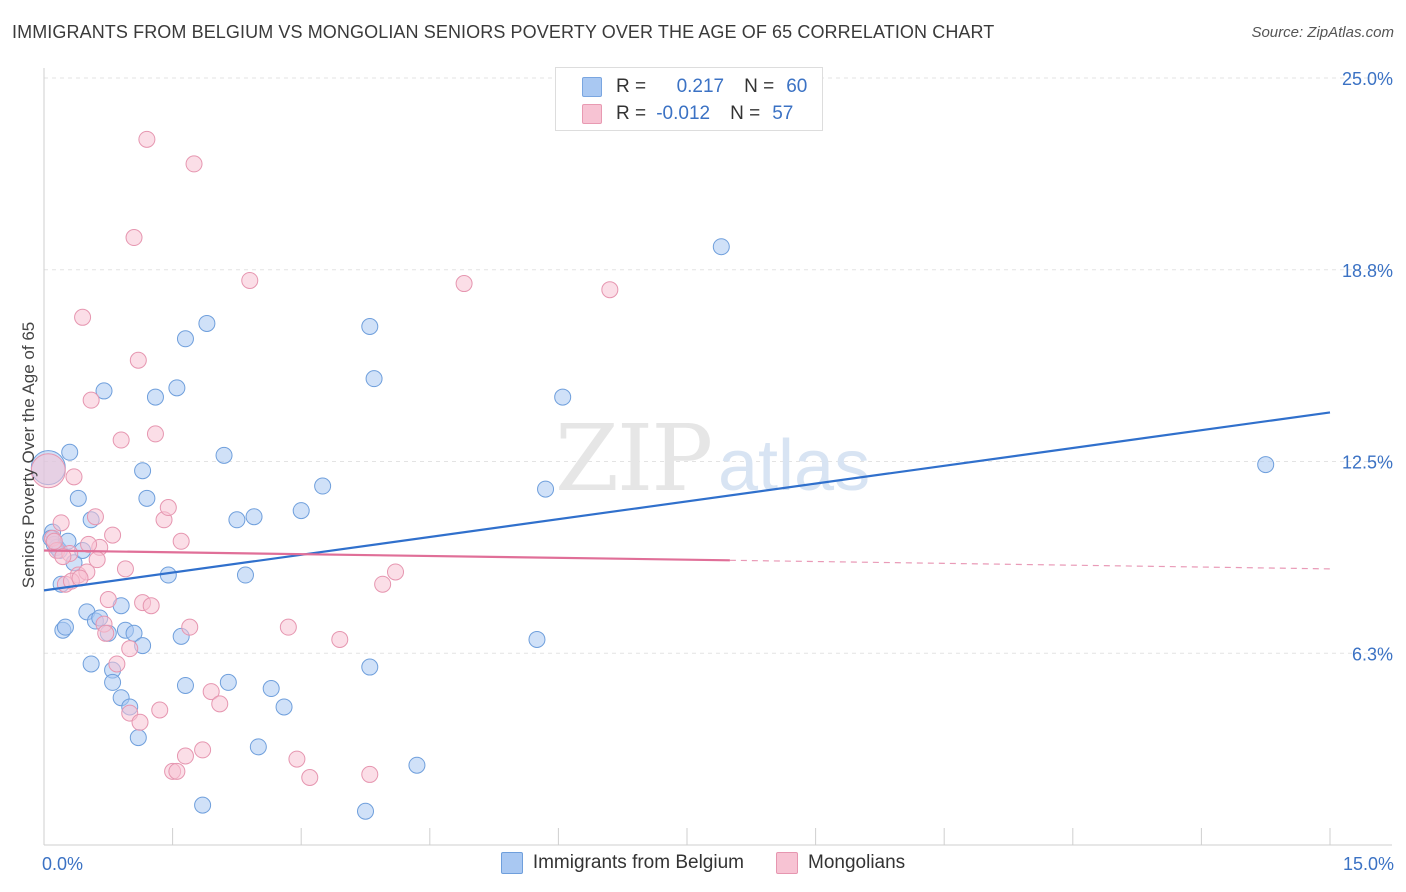  Describe the element at coordinates (1030, 564) in the screenshot. I see `mongolians-trend-line-dashed` at that location.